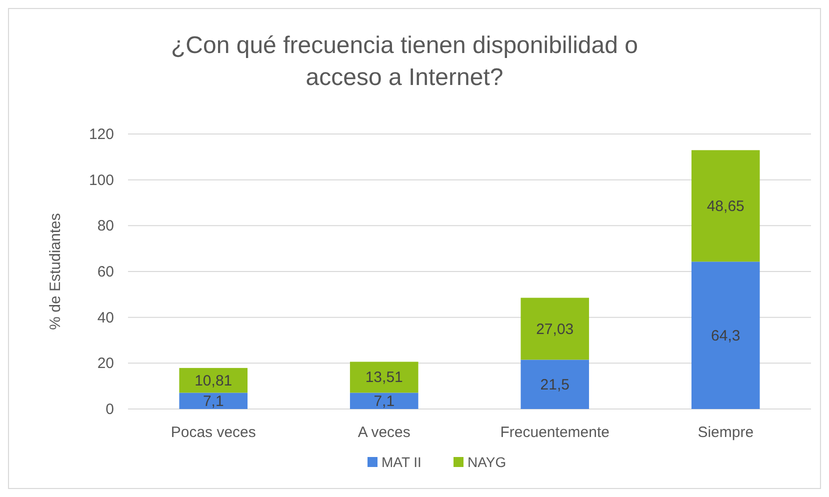 The height and width of the screenshot is (497, 829). I want to click on chart-title: ¿Con qué frecuencia tienen disponibilidad o acceso a Internet?, so click(404, 61).